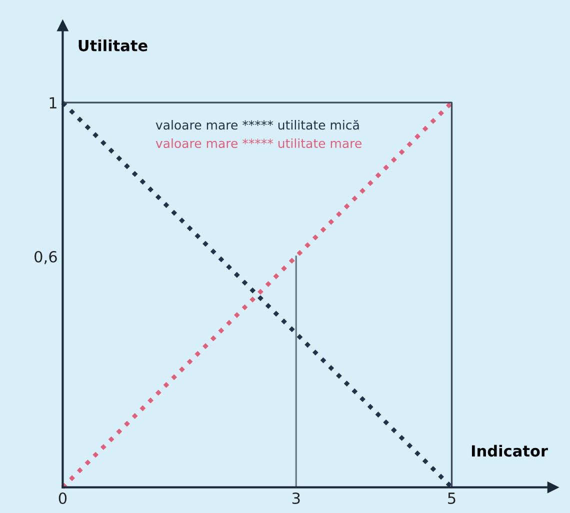 Image resolution: width=570 pixels, height=513 pixels. What do you see at coordinates (113, 46) in the screenshot?
I see `y-axis-title: Utilitate` at bounding box center [113, 46].